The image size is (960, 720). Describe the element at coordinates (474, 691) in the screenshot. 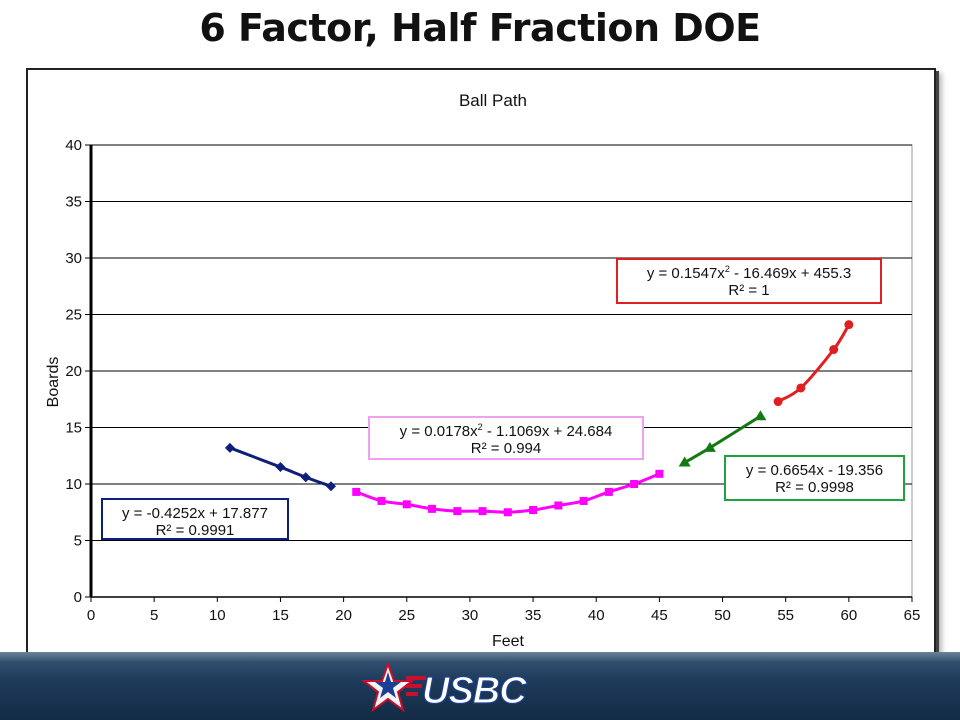

I see `logo-text: USBC` at that location.